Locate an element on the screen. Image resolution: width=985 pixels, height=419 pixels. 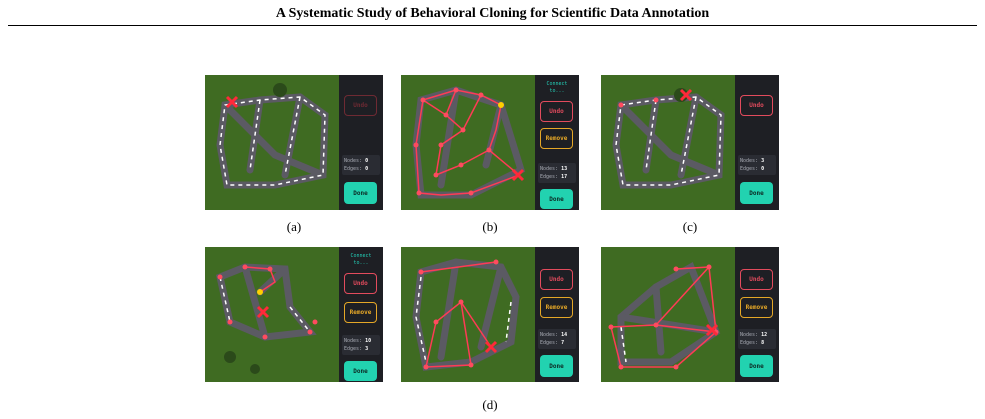
caption-d: (d) is located at coordinates (490, 404).